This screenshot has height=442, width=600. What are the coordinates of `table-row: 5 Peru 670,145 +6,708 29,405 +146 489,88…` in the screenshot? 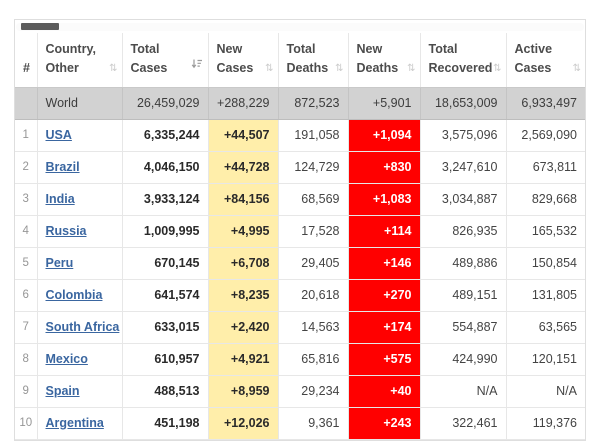 It's located at (300, 263).